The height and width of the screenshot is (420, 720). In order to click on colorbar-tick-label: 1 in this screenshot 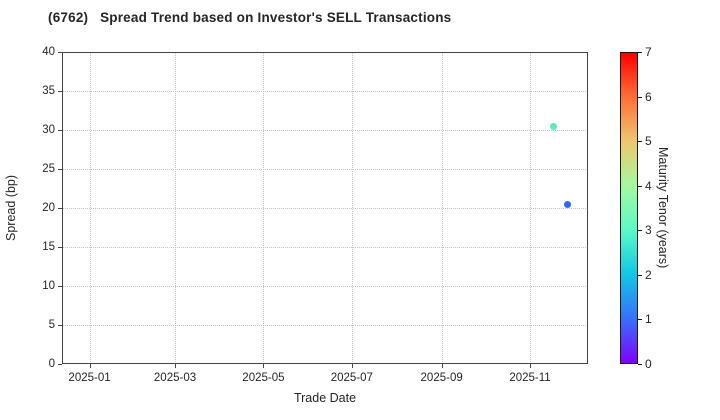, I will do `click(648, 319)`.